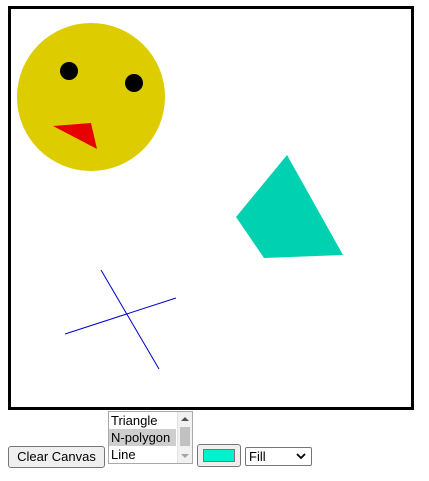  I want to click on color-picker, so click(219, 455).